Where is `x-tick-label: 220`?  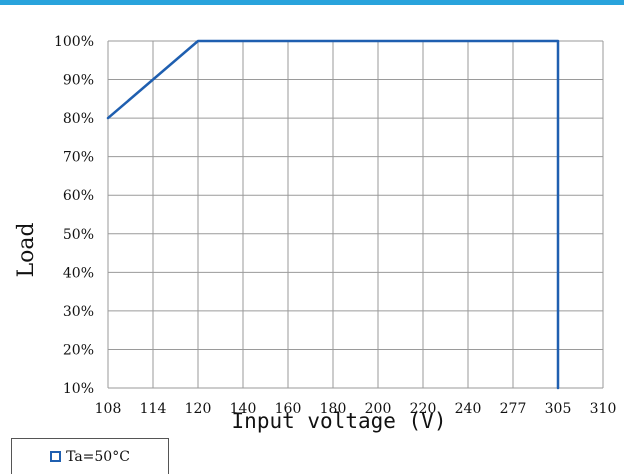 x-tick-label: 220 is located at coordinates (423, 409).